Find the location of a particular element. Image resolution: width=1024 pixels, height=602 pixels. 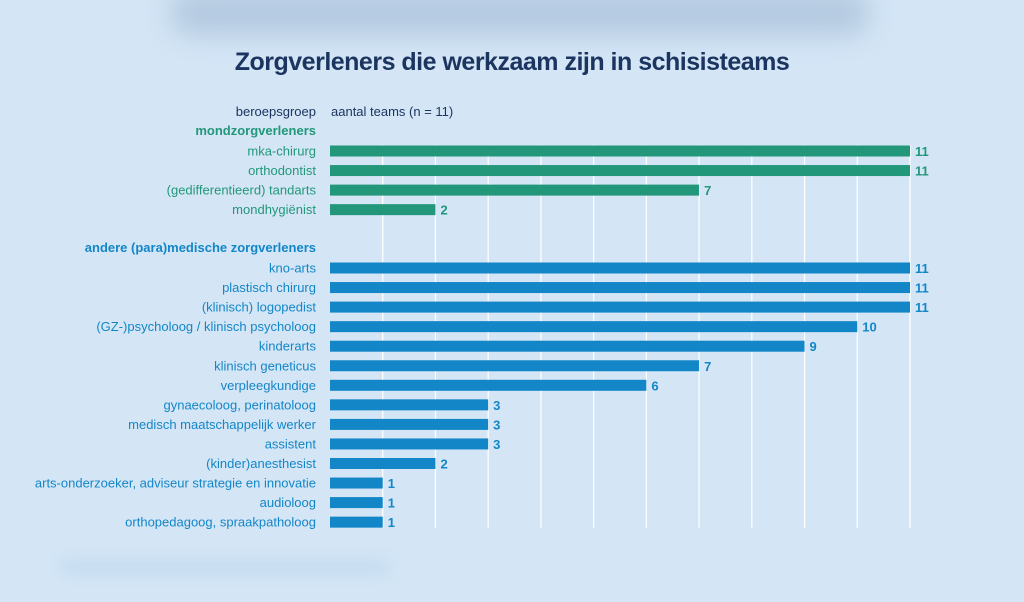

category-label: (kinder)anesthesist is located at coordinates (261, 463).